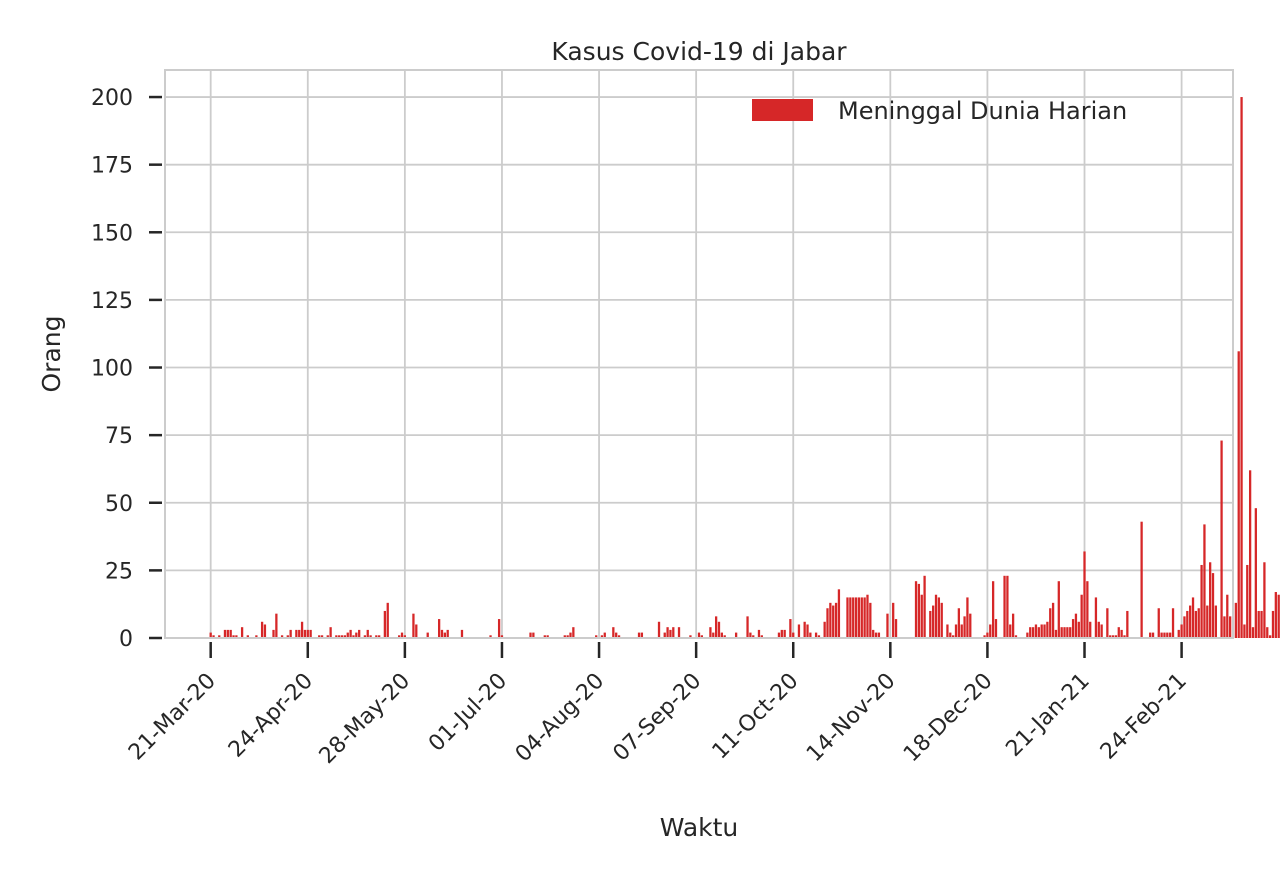 The height and width of the screenshot is (880, 1280). What do you see at coordinates (112, 166) in the screenshot?
I see `y-tick-label: 175` at bounding box center [112, 166].